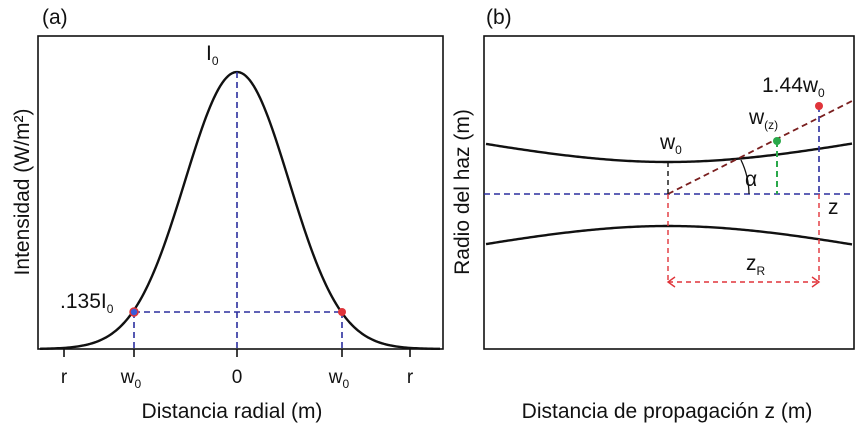 The image size is (864, 432). What do you see at coordinates (499, 17) in the screenshot?
I see `panel-b-tag: (b)` at bounding box center [499, 17].